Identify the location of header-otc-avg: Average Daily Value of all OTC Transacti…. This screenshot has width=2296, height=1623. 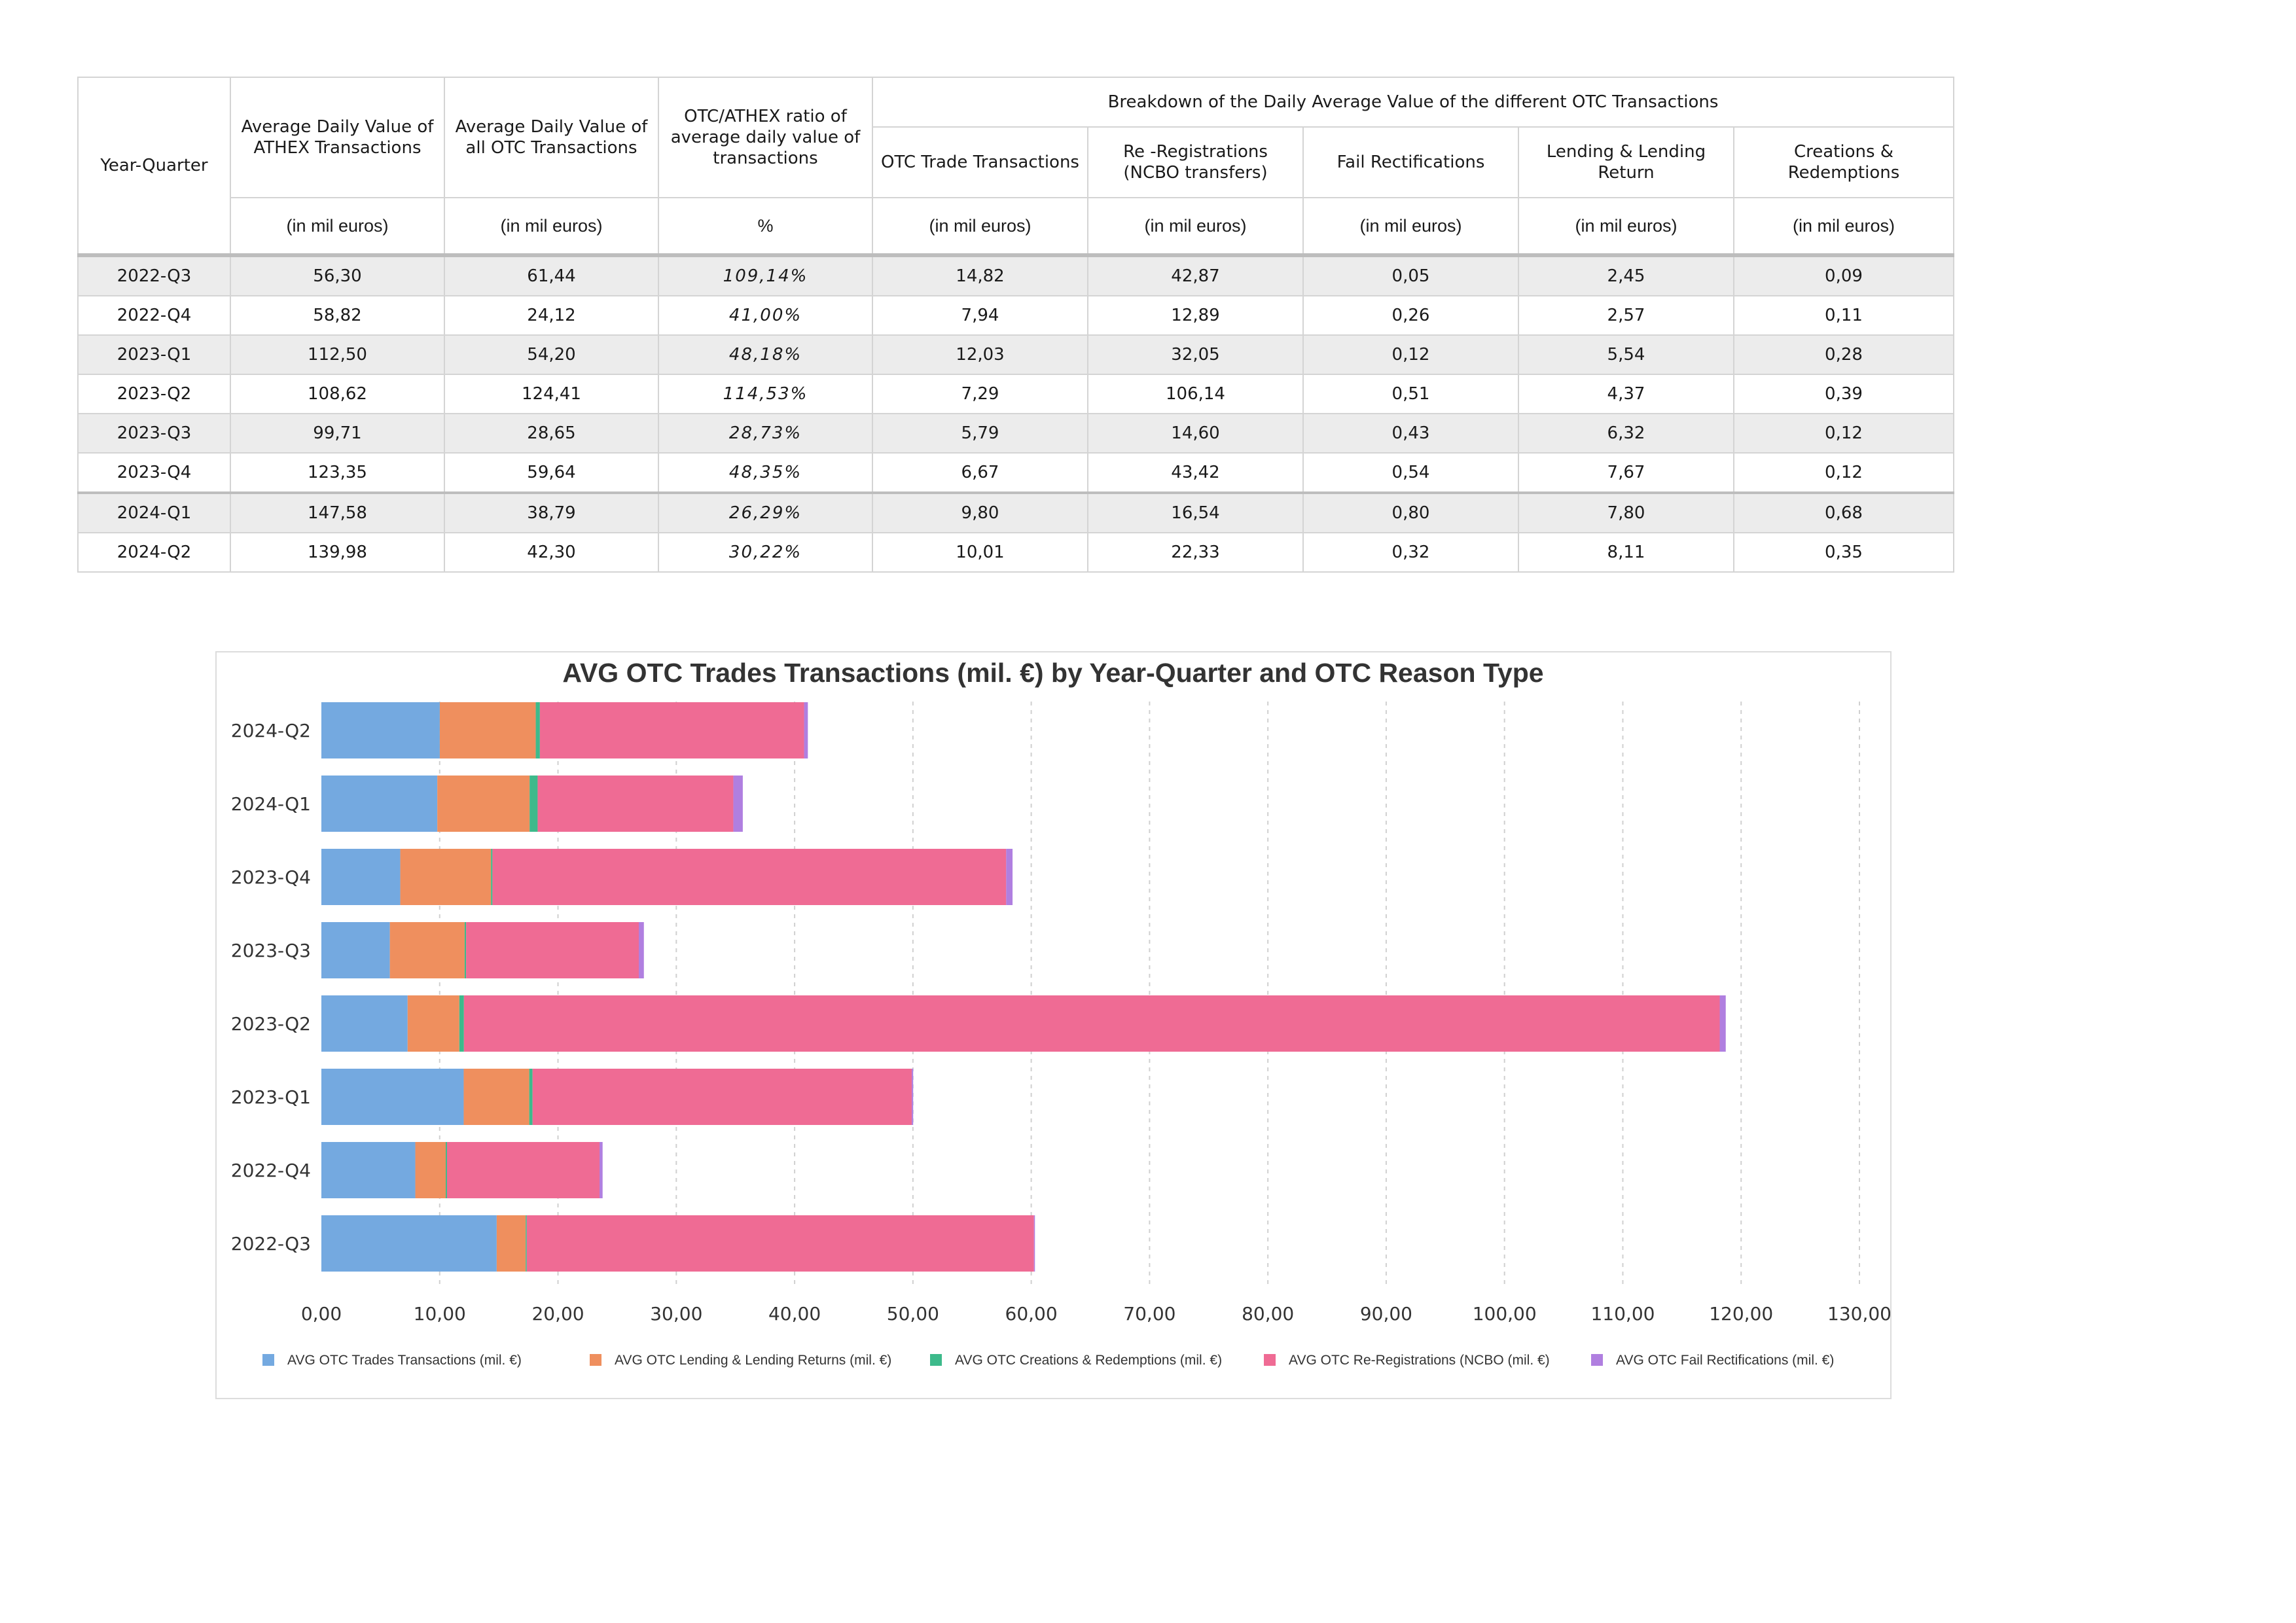
(551, 137).